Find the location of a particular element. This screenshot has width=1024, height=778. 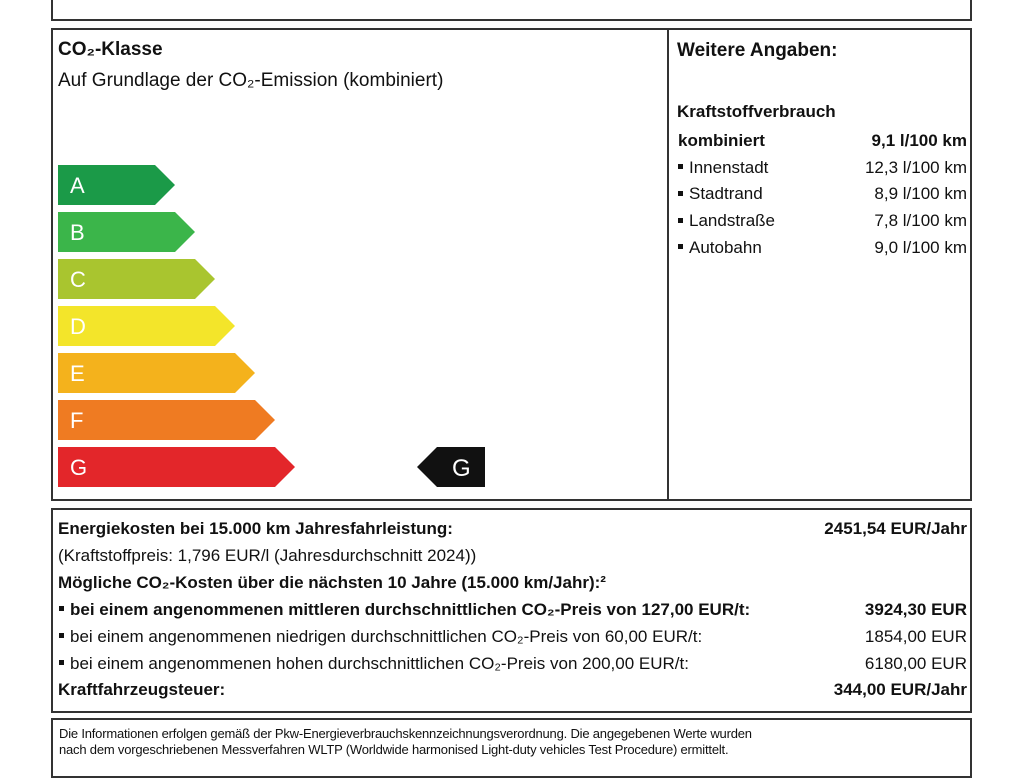

class-letter: A is located at coordinates (77, 185).